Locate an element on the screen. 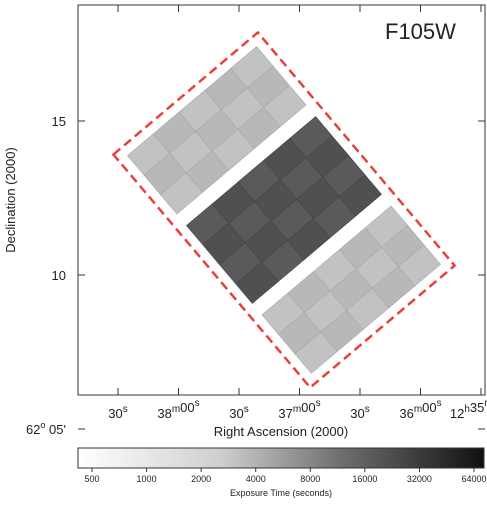 The image size is (487, 507). upper-left-mosaic is located at coordinates (217, 130).